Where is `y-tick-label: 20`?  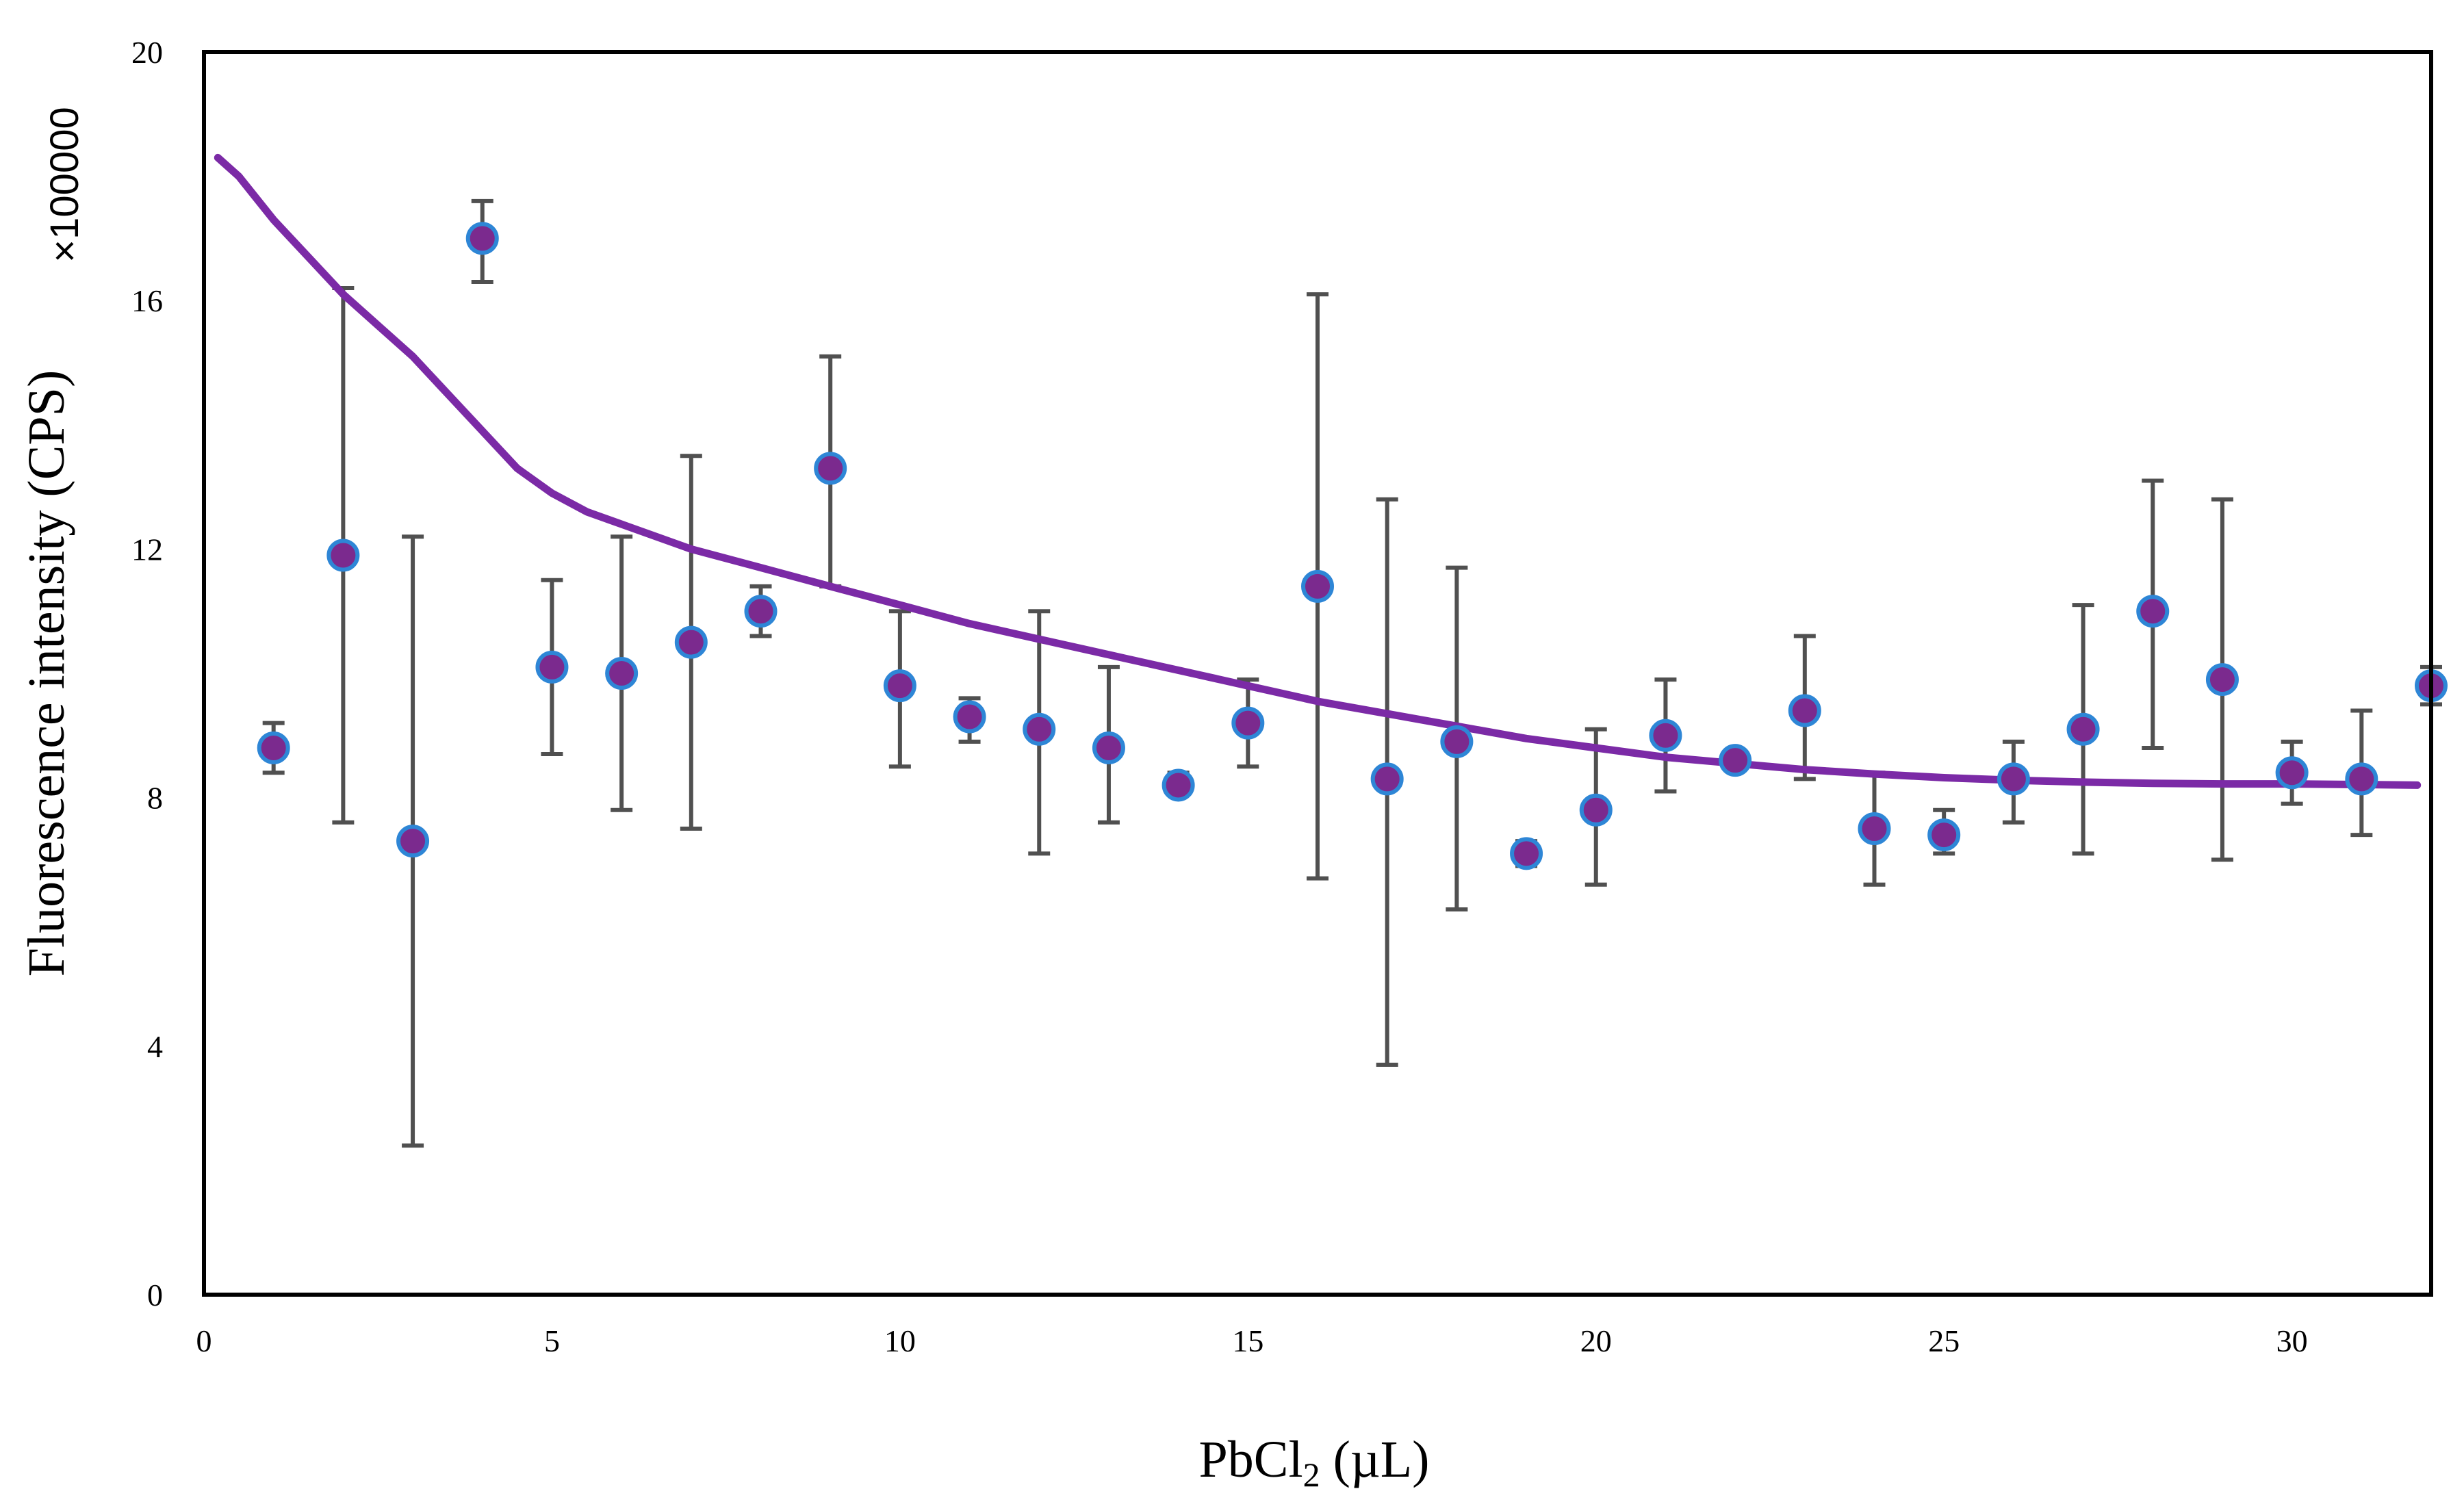
y-tick-label: 20 is located at coordinates (147, 52).